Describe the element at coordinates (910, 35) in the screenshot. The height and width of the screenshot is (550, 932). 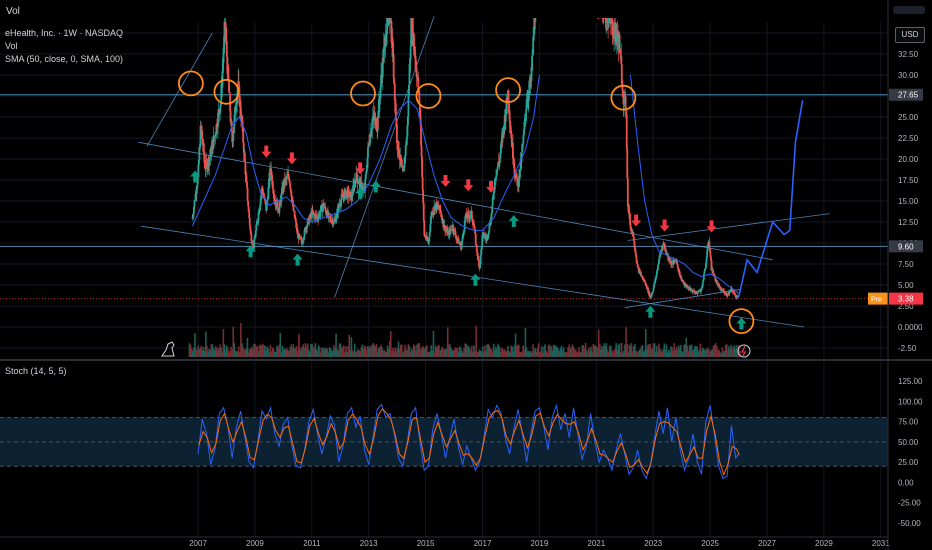
I see `currency-button: USD` at that location.